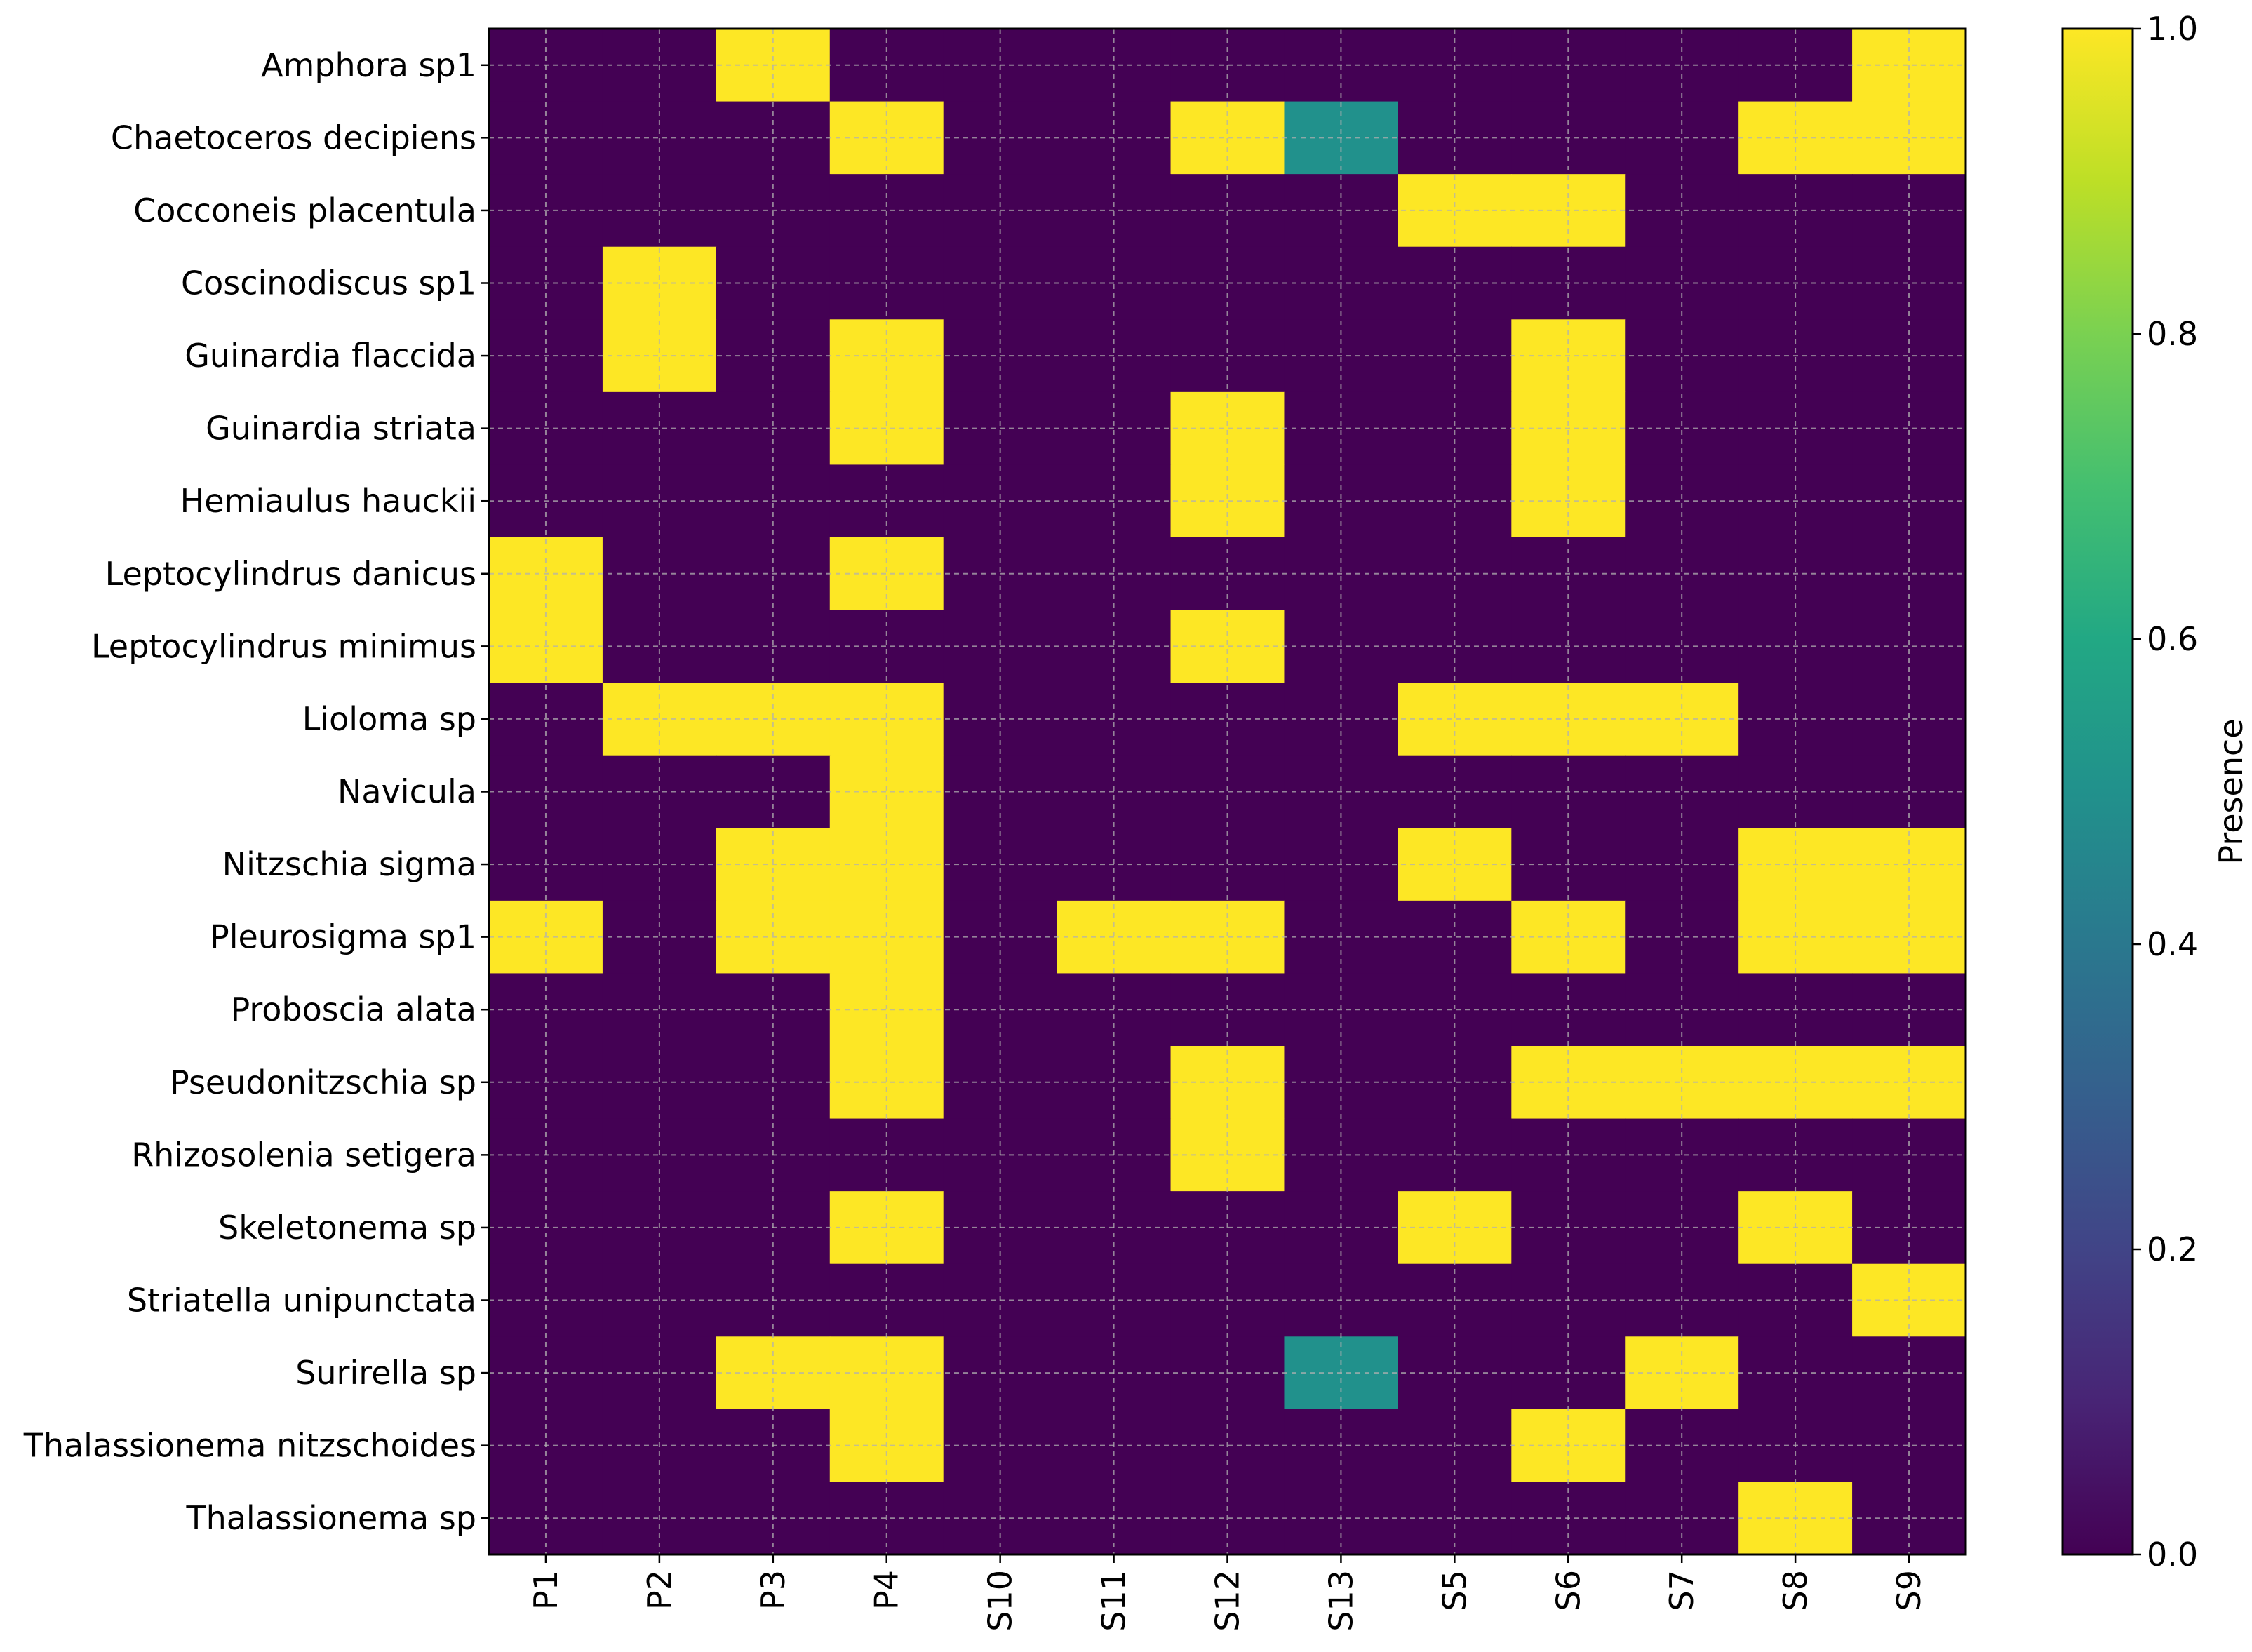  I want to click on y-tick-label: Thalassionema sp, so click(330, 1518).